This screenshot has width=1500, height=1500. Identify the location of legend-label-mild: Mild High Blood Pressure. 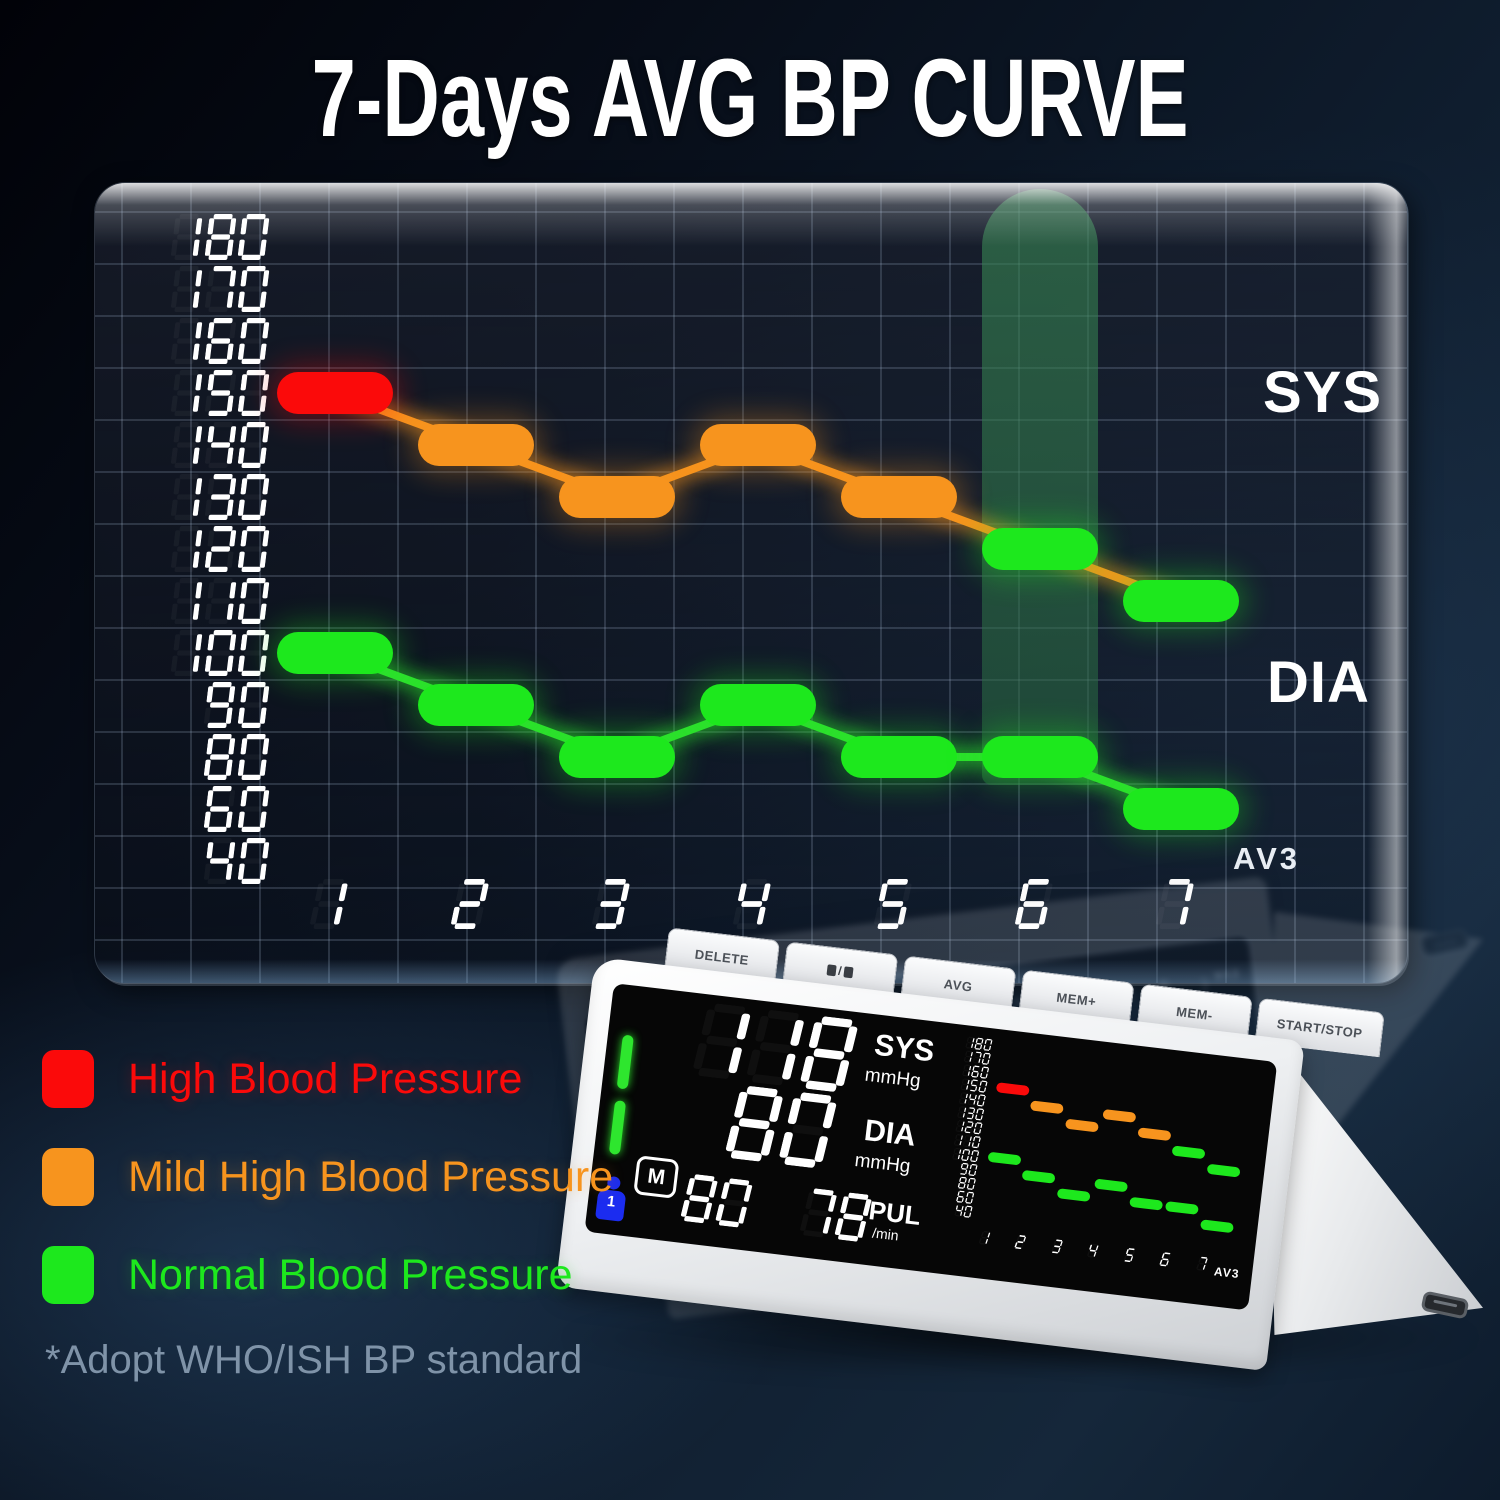
(371, 1176).